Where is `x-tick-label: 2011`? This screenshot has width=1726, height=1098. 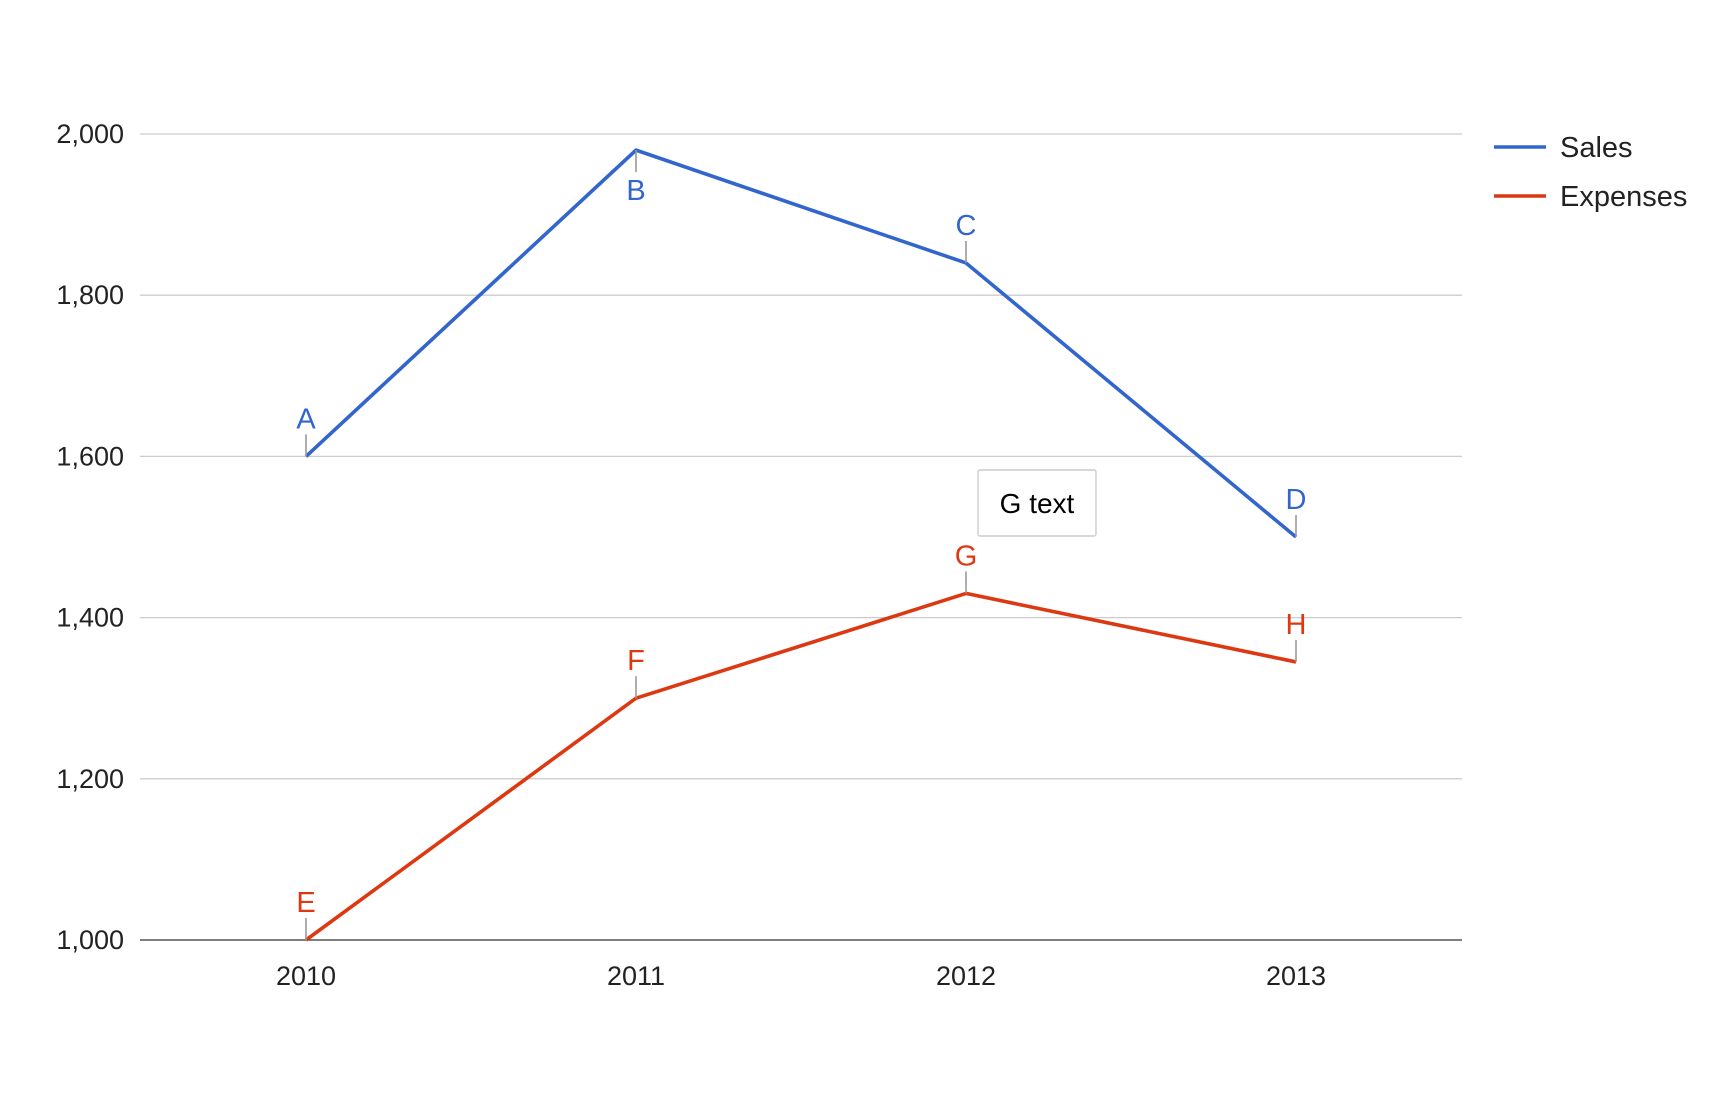 x-tick-label: 2011 is located at coordinates (636, 976).